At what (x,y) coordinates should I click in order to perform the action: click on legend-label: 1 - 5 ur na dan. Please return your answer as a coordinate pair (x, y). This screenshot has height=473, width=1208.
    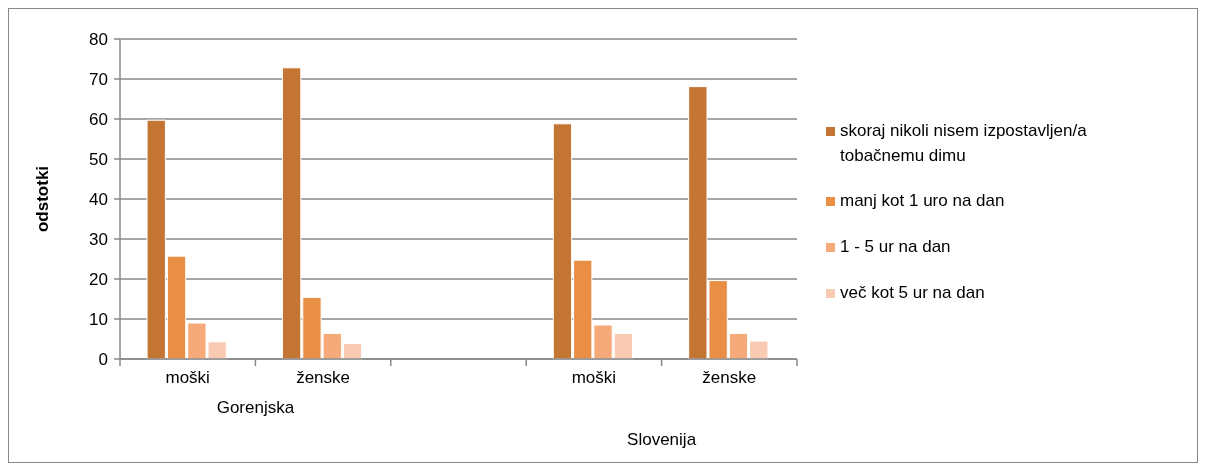
    Looking at the image, I should click on (895, 246).